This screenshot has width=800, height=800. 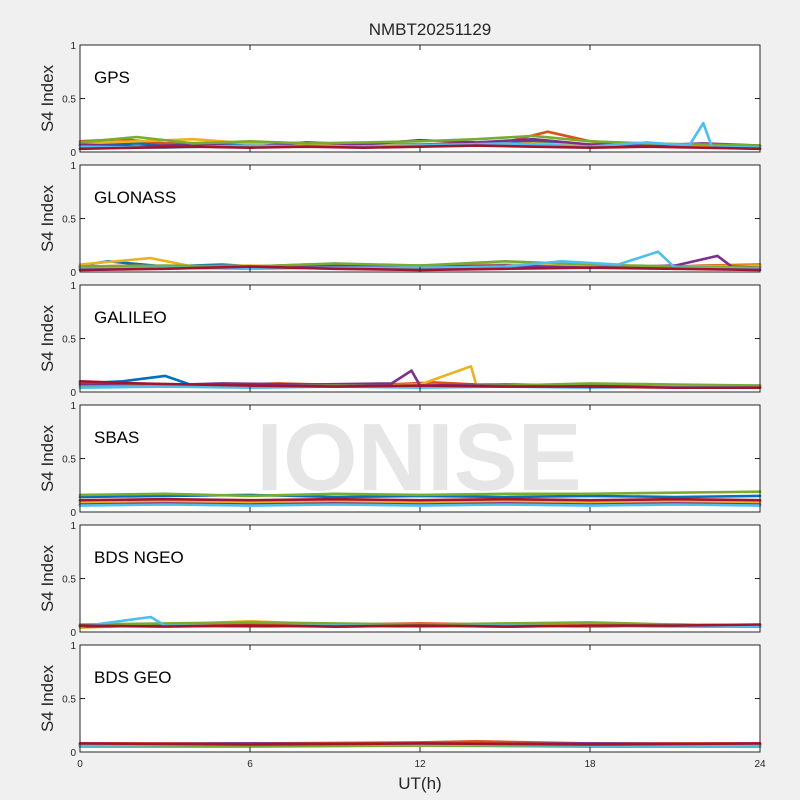 What do you see at coordinates (418, 457) in the screenshot?
I see `watermark-text: IONISE` at bounding box center [418, 457].